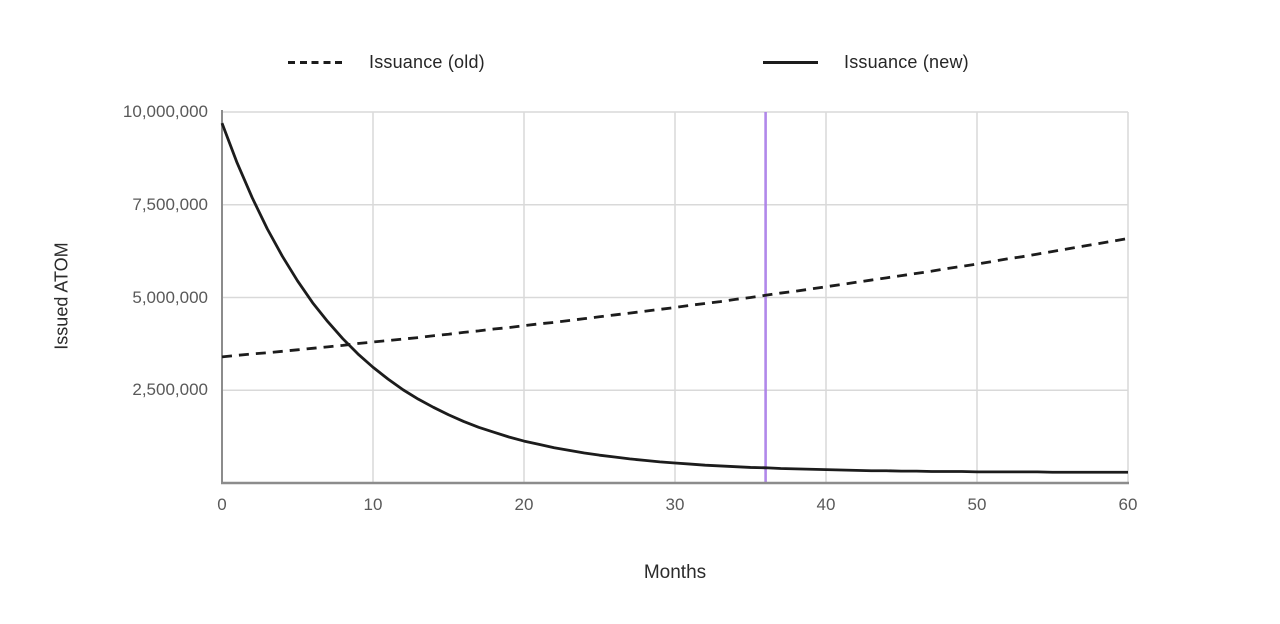 The width and height of the screenshot is (1280, 624). I want to click on legend-item-issuance-new: Issuance (new), so click(866, 62).